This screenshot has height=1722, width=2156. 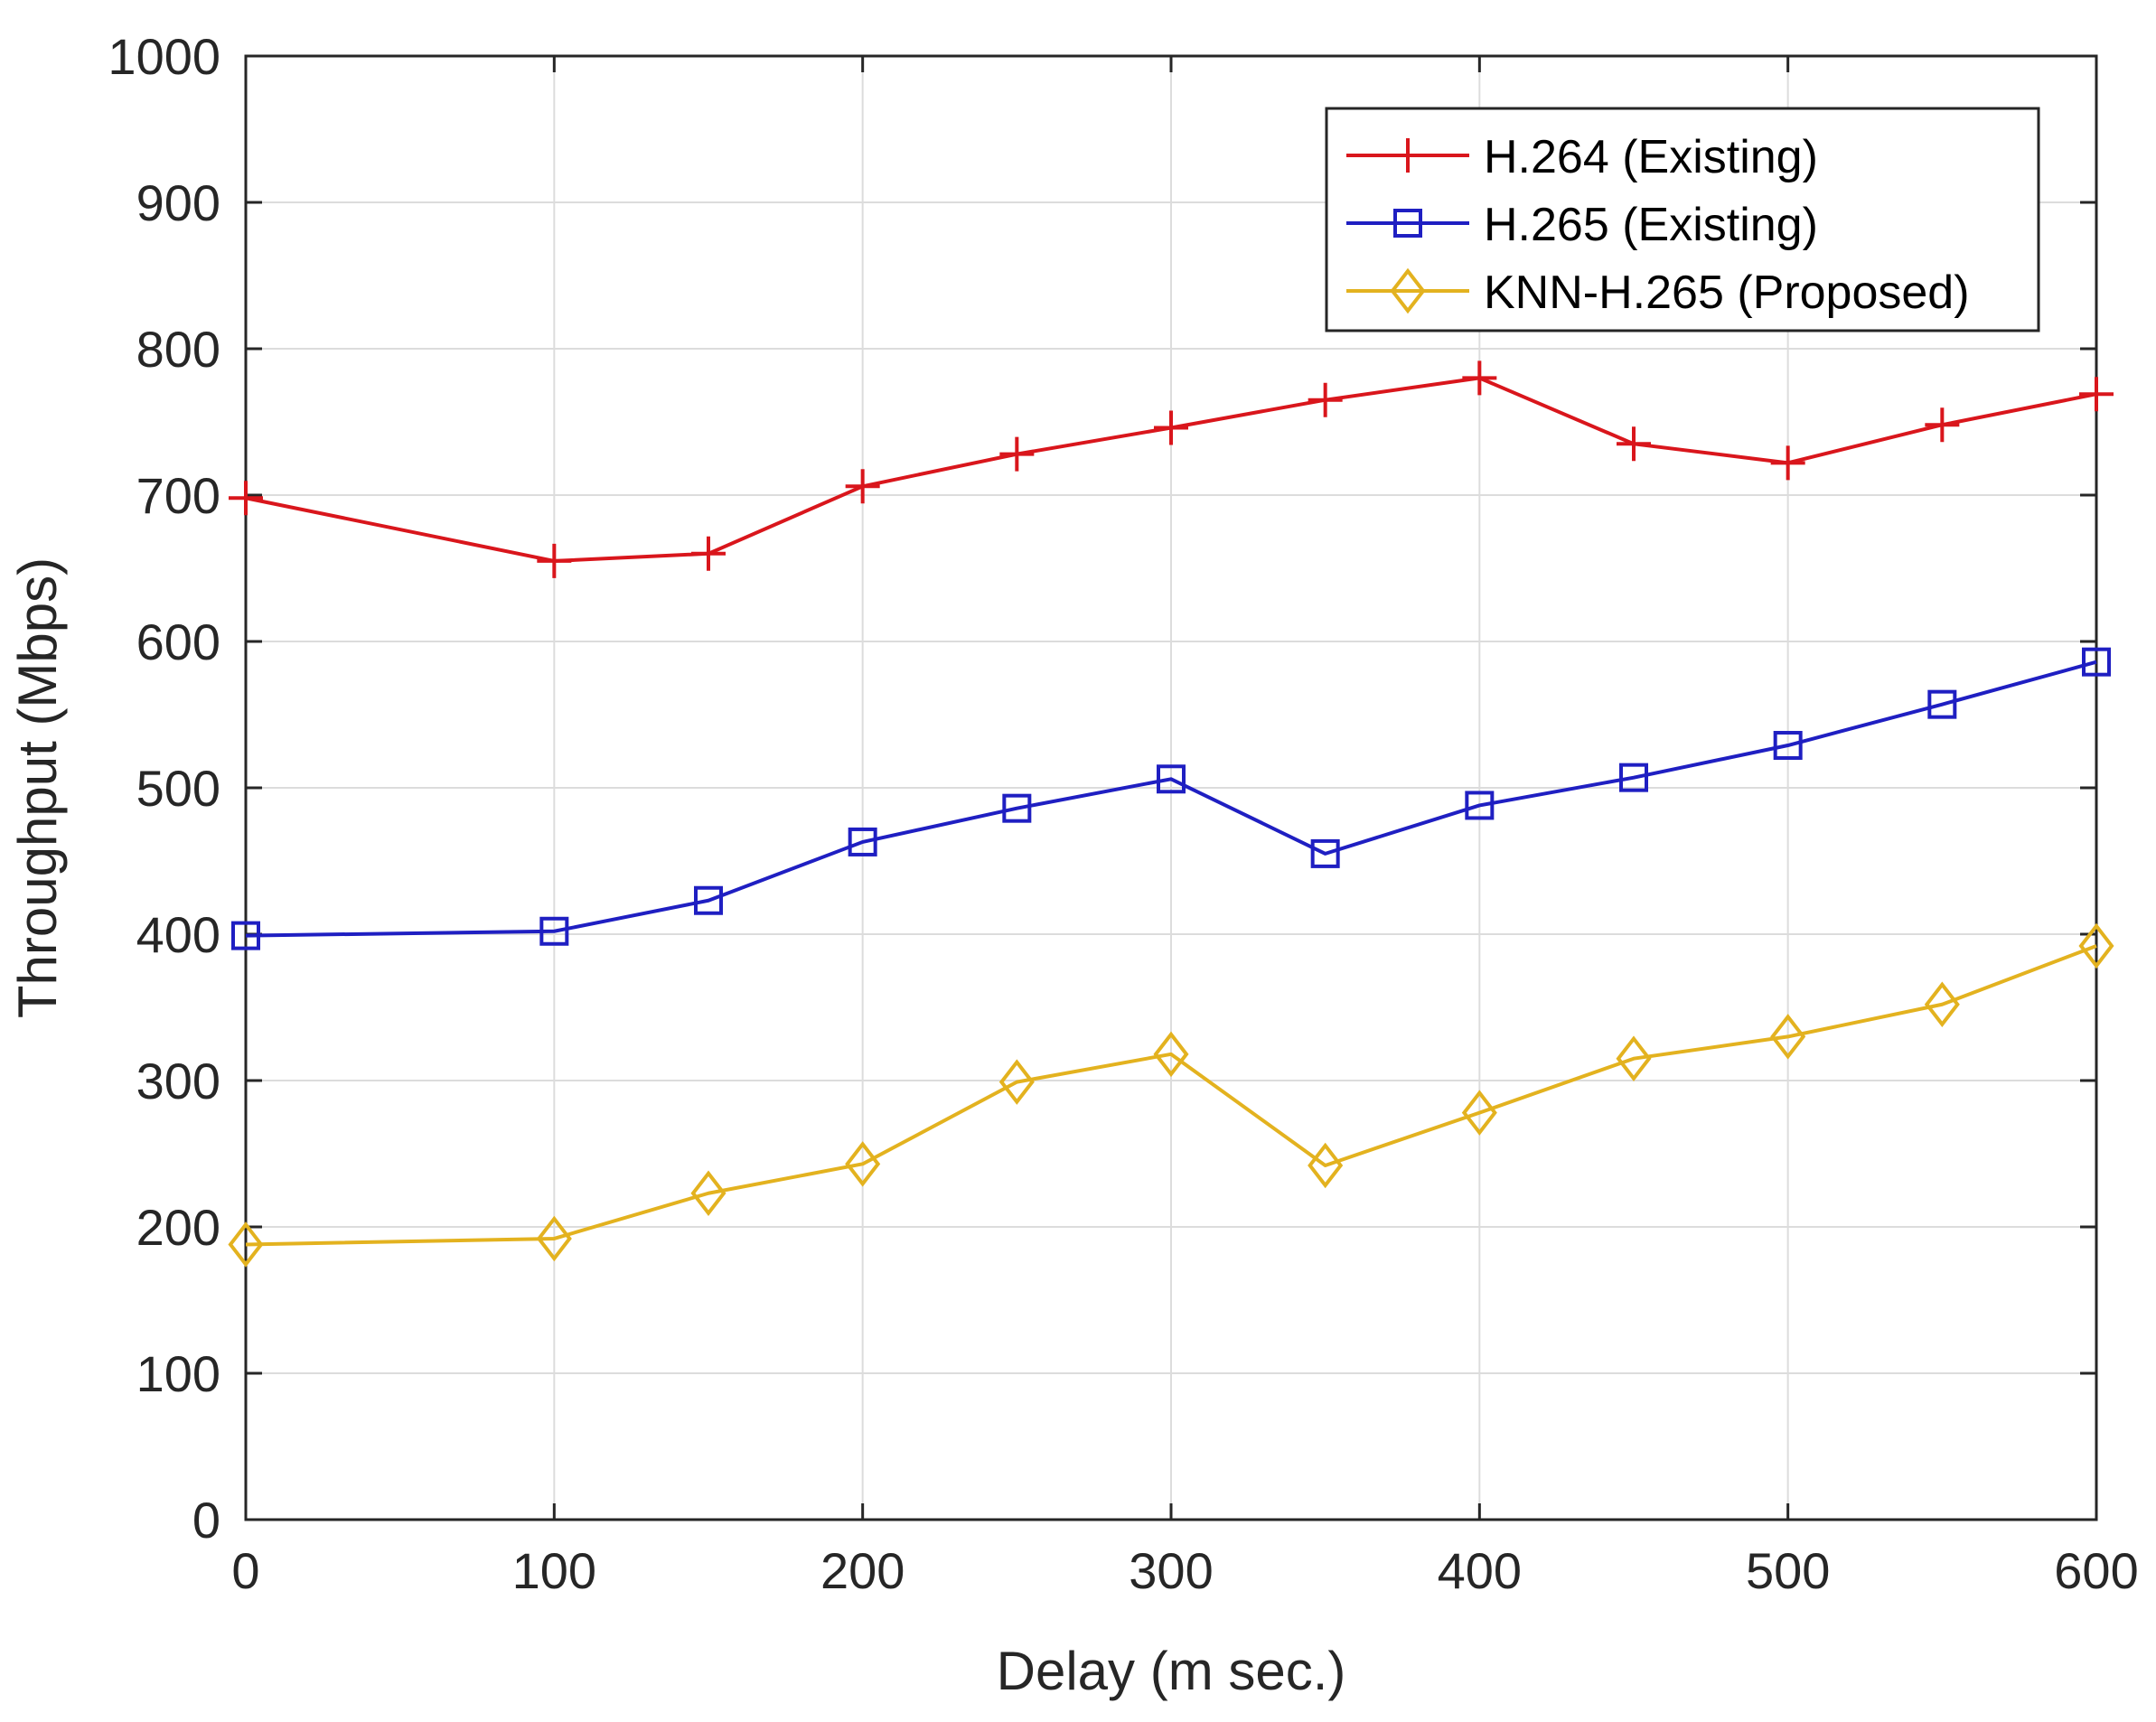 I want to click on x-tick-label: 100, so click(x=554, y=1570).